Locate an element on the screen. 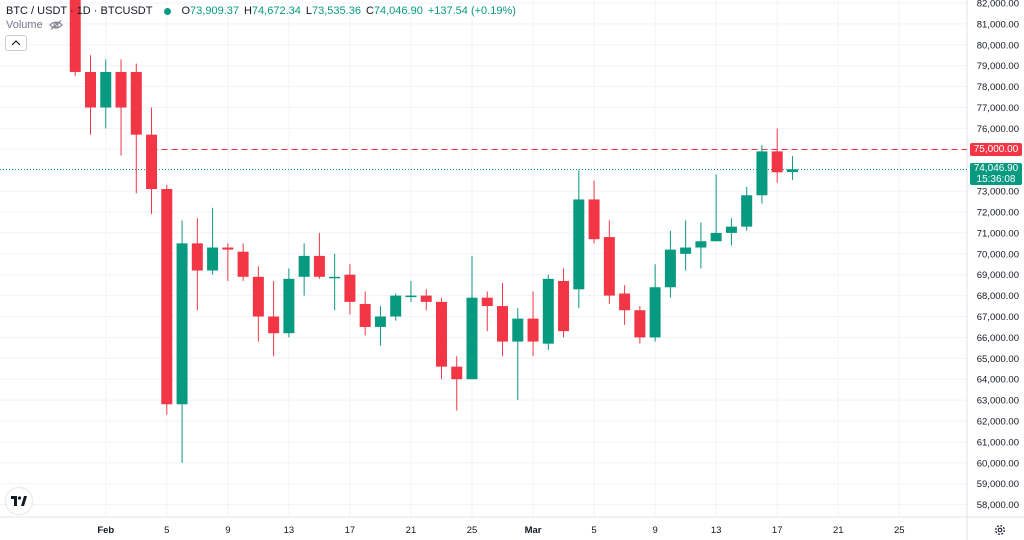 The height and width of the screenshot is (540, 1024). time-axis-label: 5 is located at coordinates (593, 530).